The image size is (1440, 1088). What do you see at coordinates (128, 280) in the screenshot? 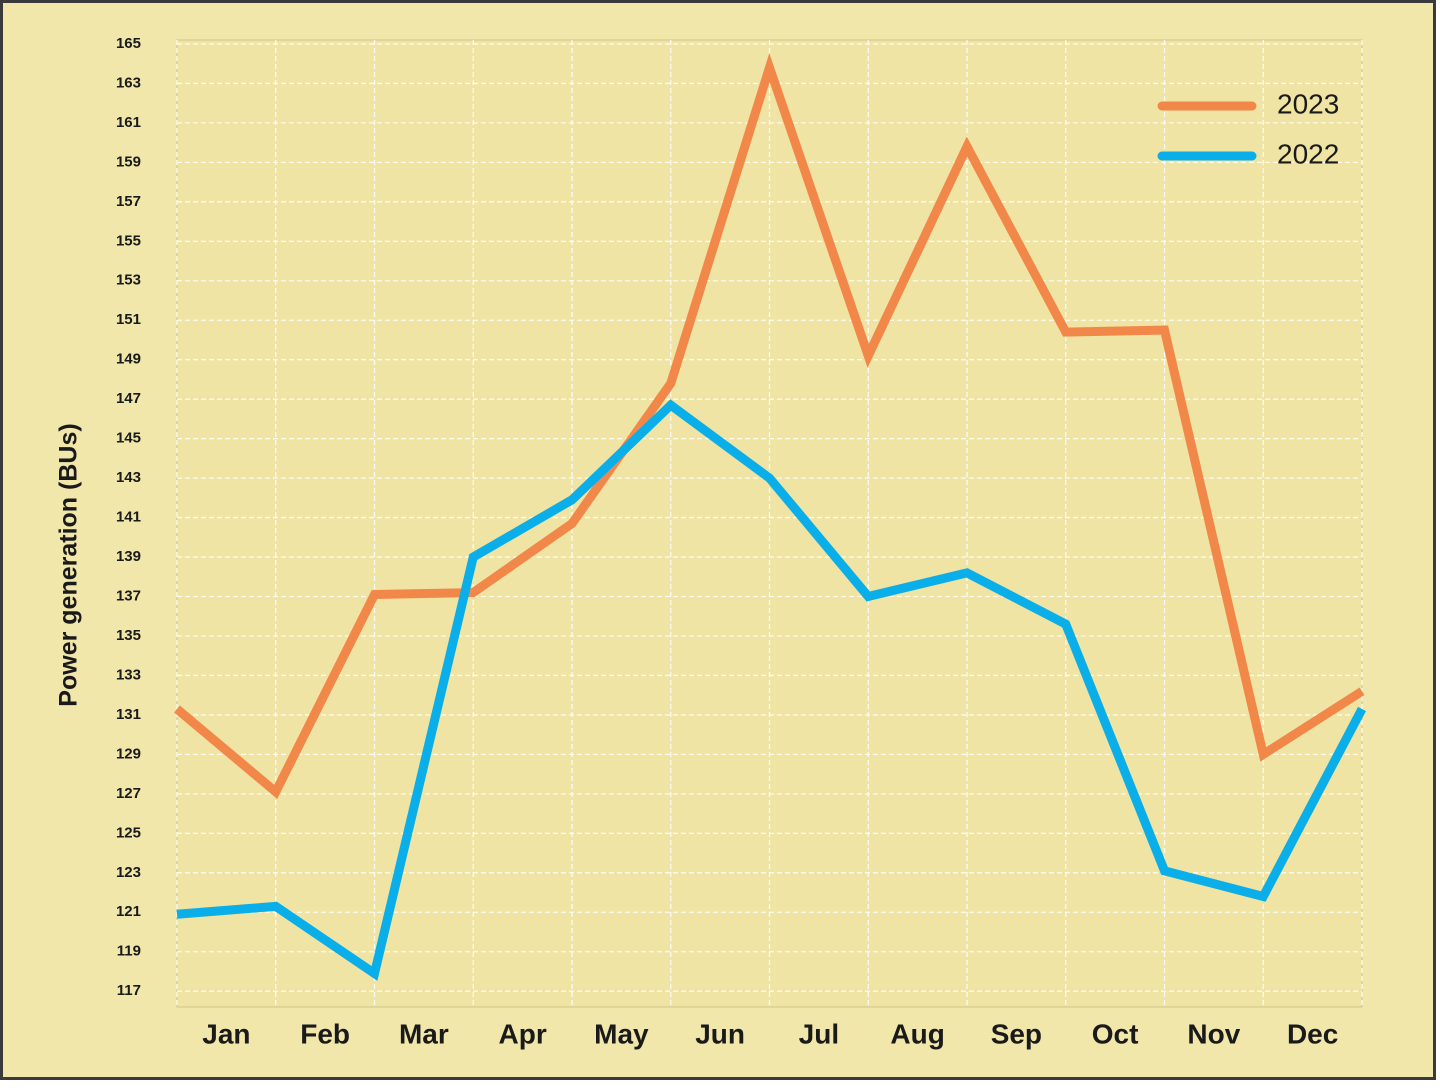
I see `y-tick-label: 153` at bounding box center [128, 280].